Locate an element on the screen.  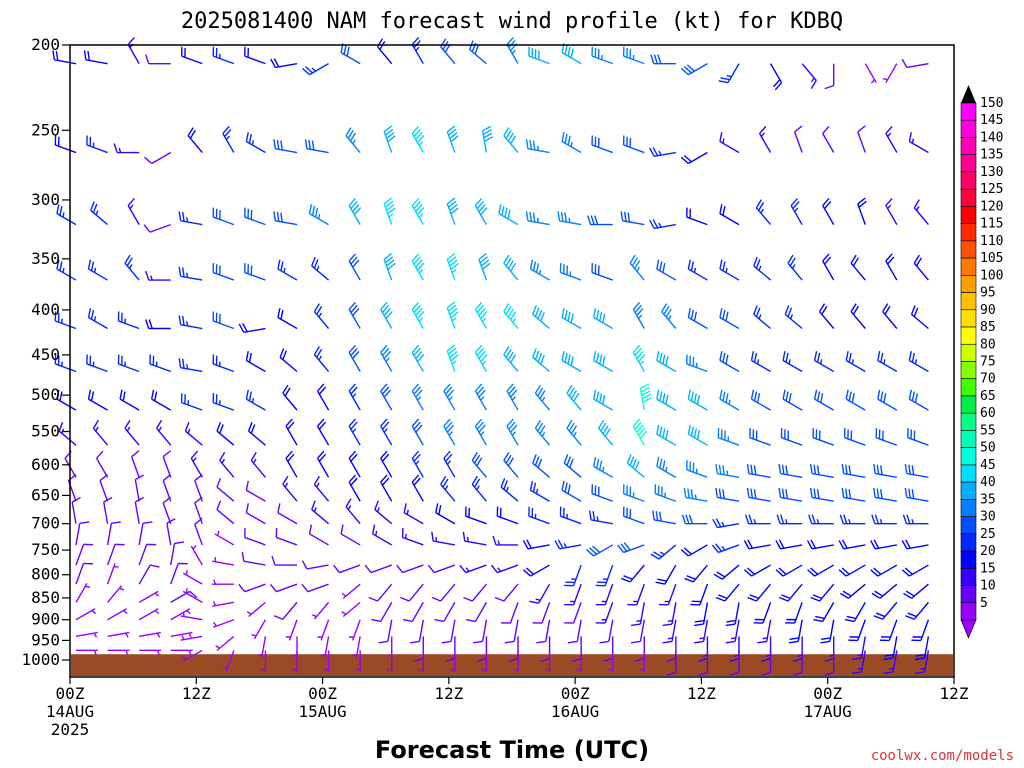
colorbar-label: 55 is located at coordinates (988, 430).